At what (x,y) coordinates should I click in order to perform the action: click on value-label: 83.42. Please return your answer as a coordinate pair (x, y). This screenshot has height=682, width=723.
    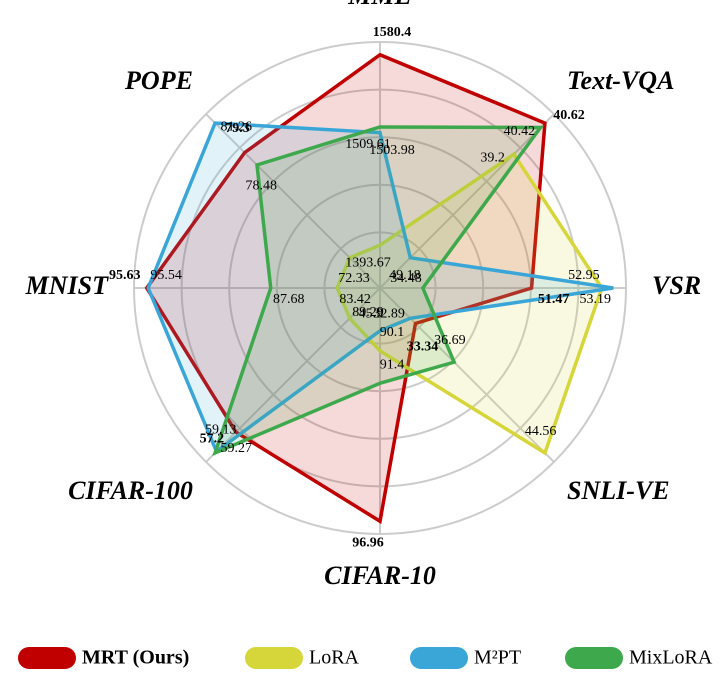
    Looking at the image, I should click on (355, 299).